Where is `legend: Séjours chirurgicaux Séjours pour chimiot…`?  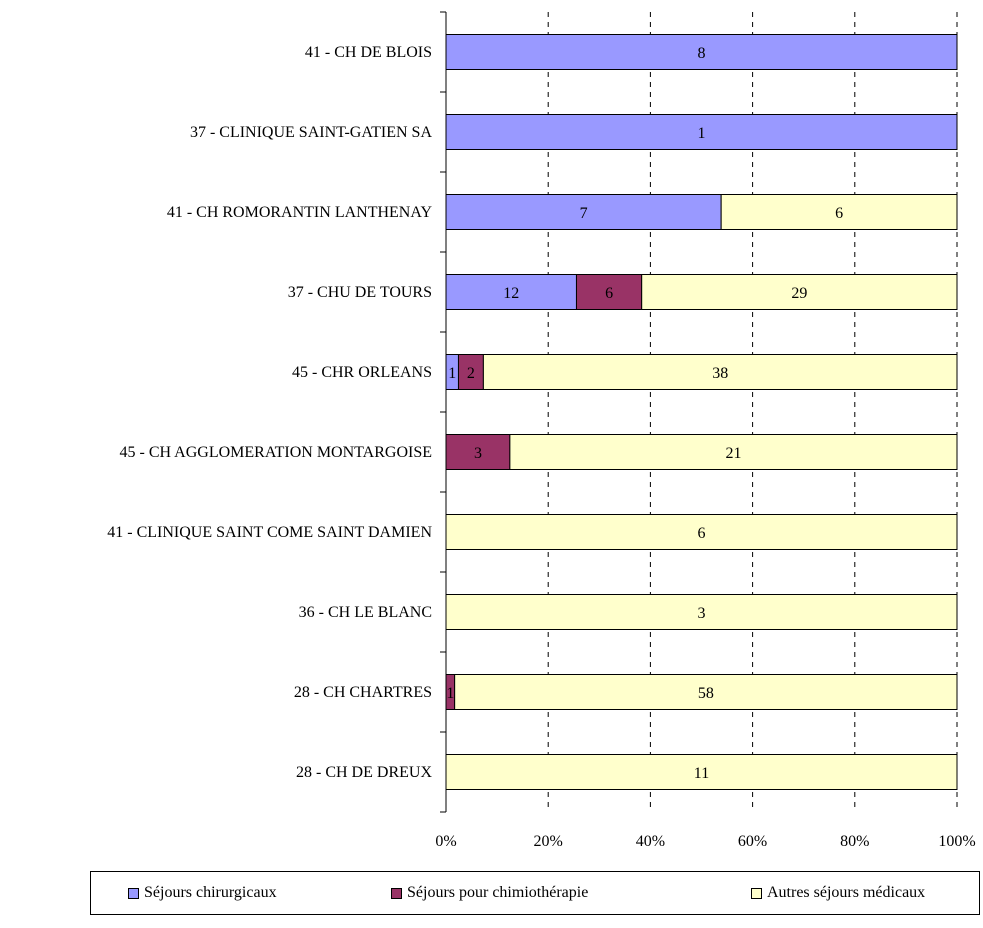
legend: Séjours chirurgicaux Séjours pour chimiot… is located at coordinates (535, 893).